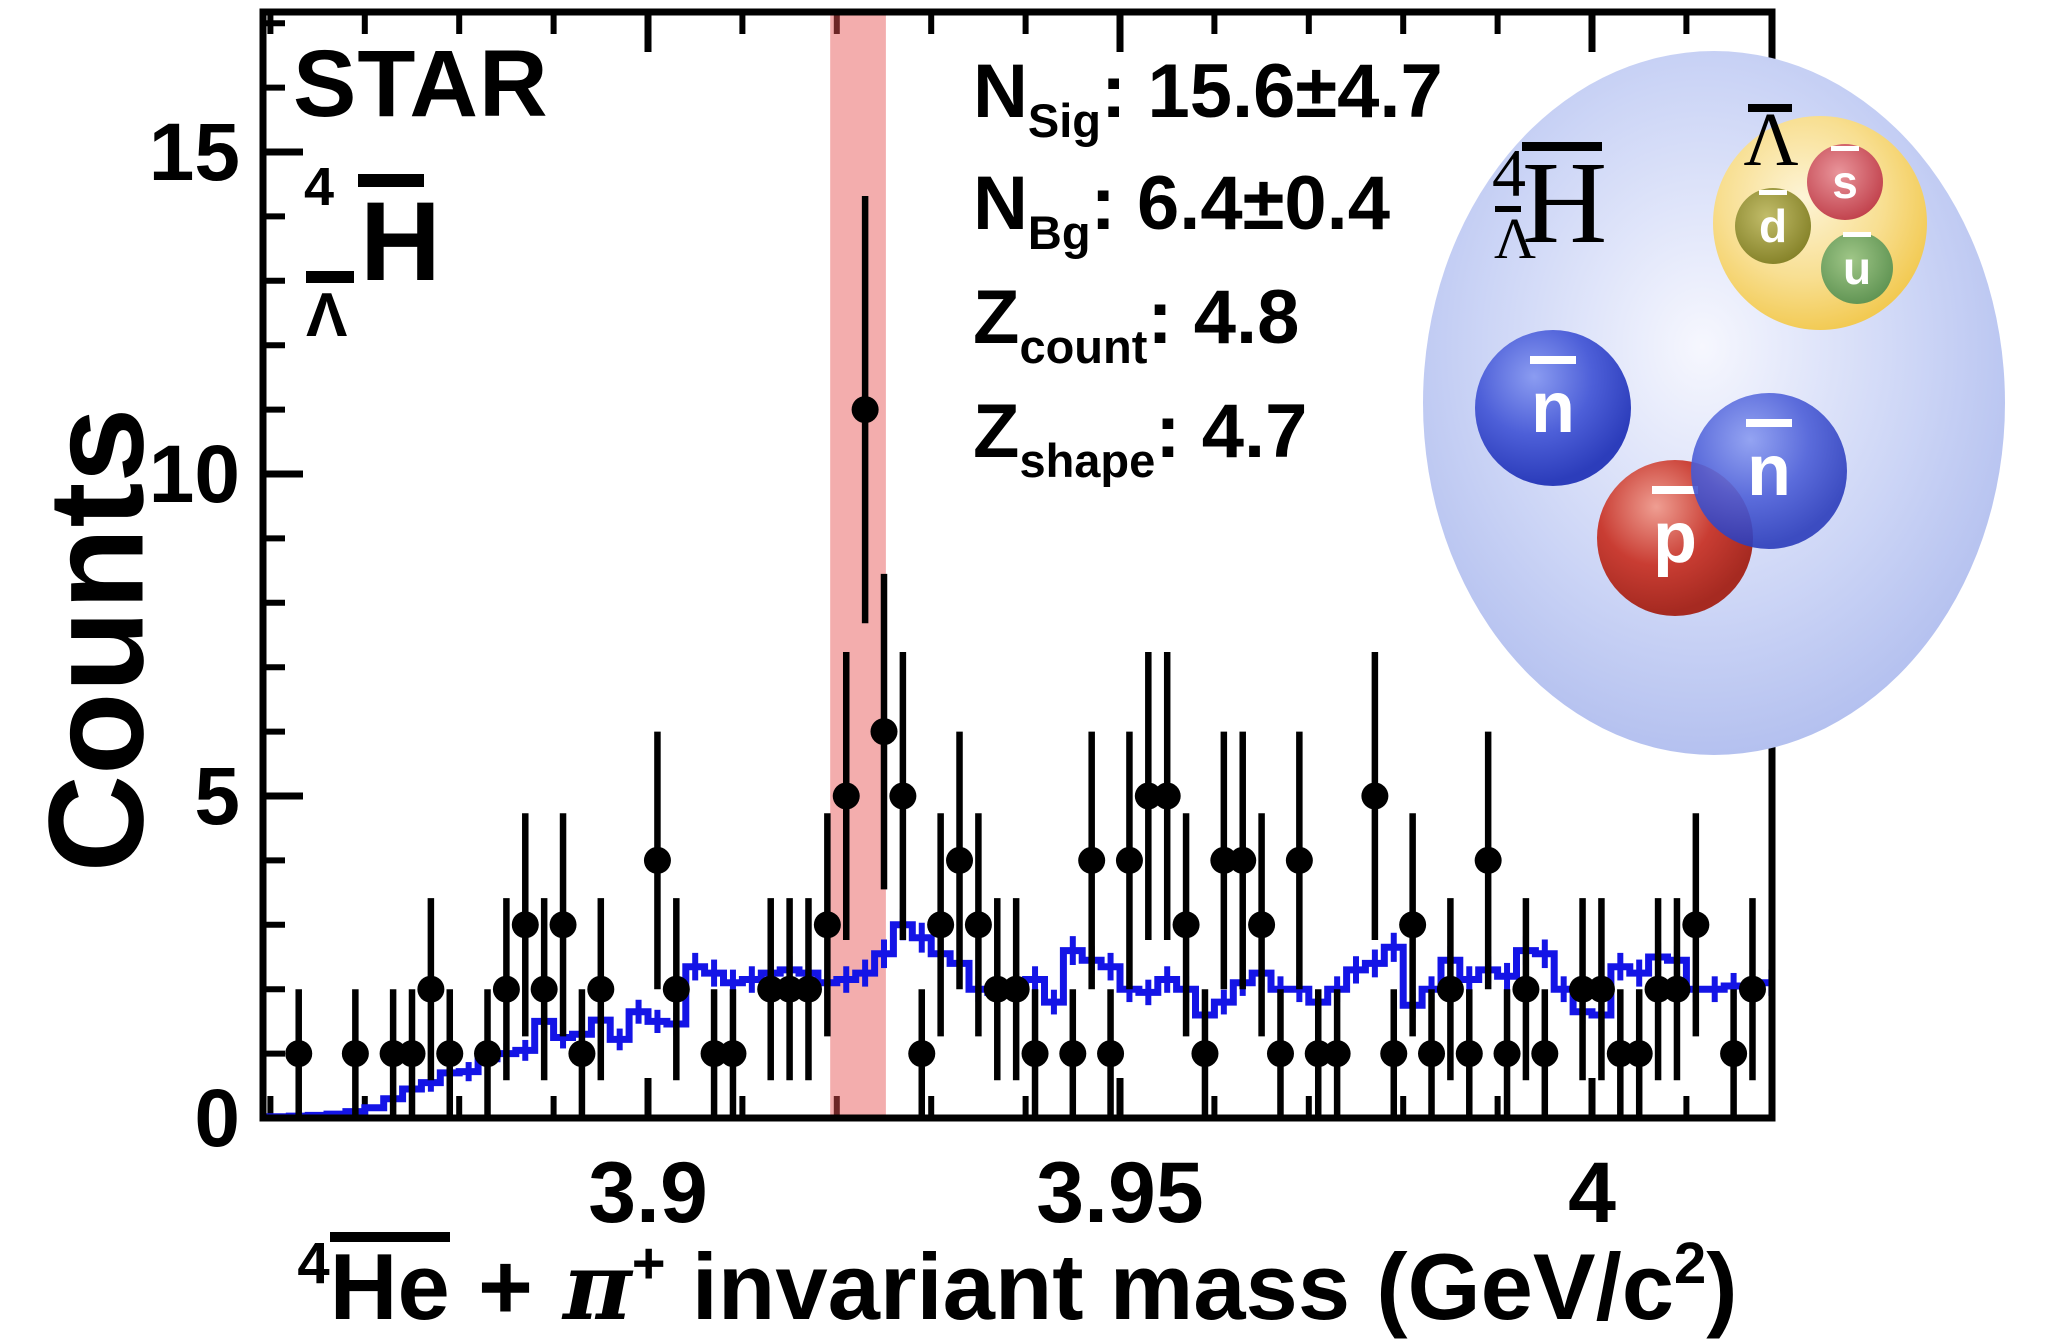 Image resolution: width=2048 pixels, height=1340 pixels. What do you see at coordinates (1562, 146) in the screenshot?
I see `inset-h-overline` at bounding box center [1562, 146].